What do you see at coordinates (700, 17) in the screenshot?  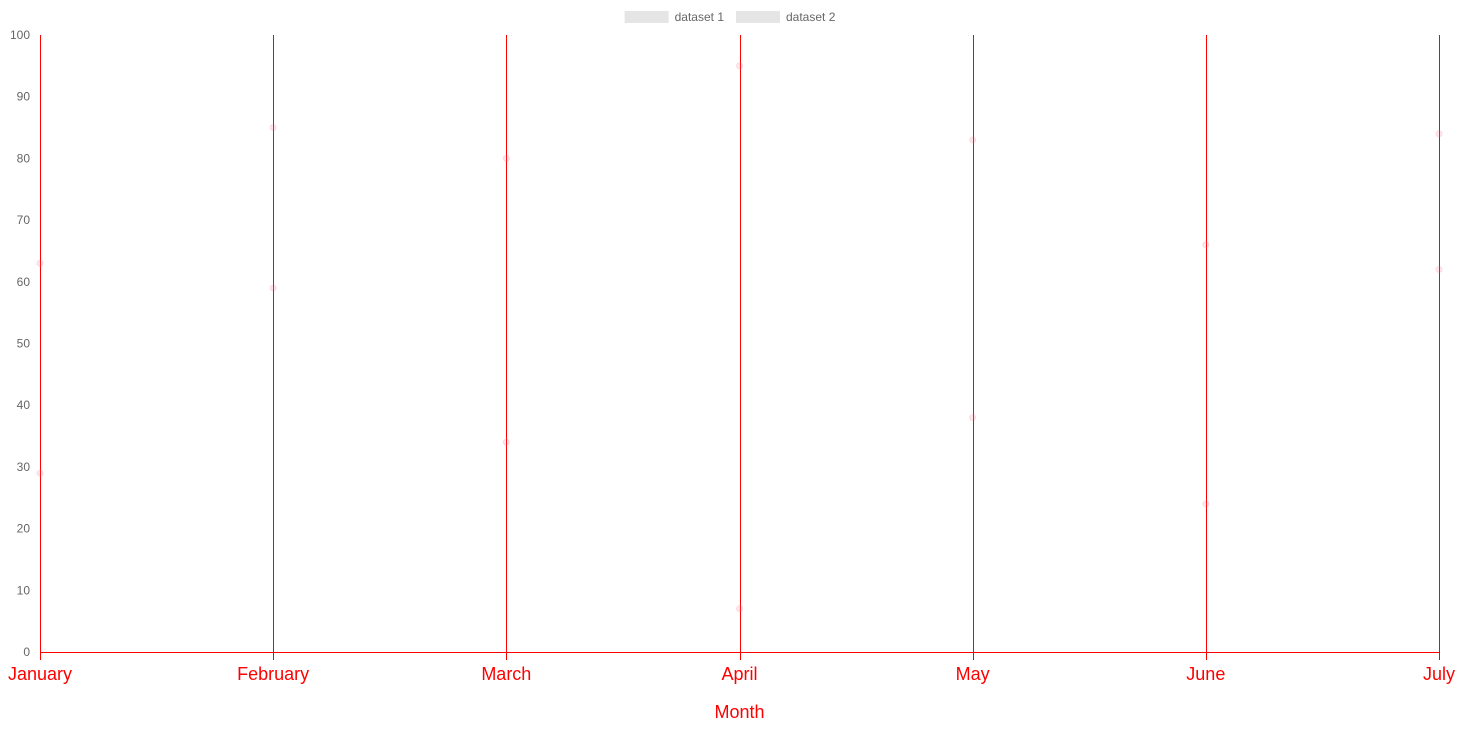 I see `legend-label: dataset 1` at bounding box center [700, 17].